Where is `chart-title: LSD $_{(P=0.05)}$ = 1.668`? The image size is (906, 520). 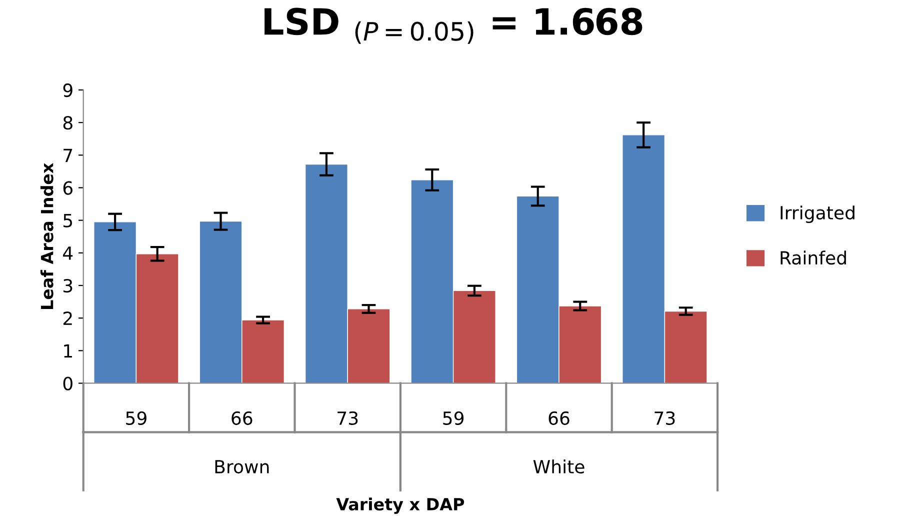 chart-title: LSD $_{(P=0.05)}$ = 1.668 is located at coordinates (453, 26).